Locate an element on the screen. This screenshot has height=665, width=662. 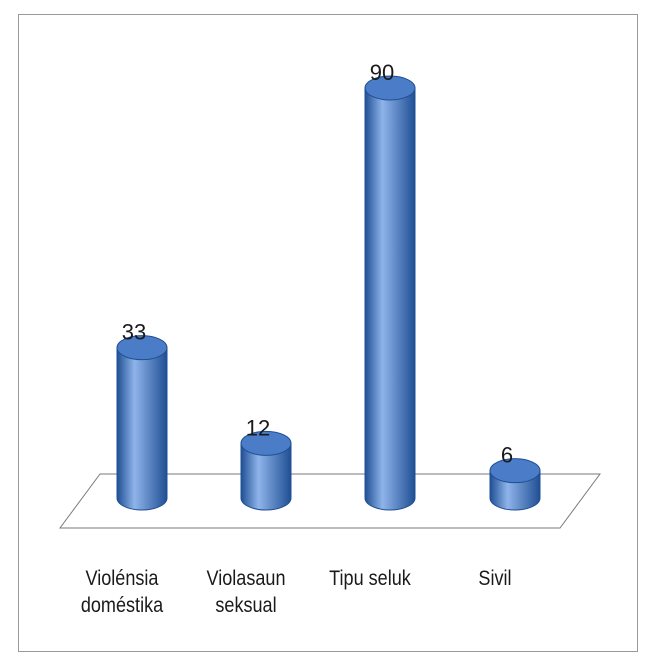
category-label: Tipu seluk is located at coordinates (370, 578).